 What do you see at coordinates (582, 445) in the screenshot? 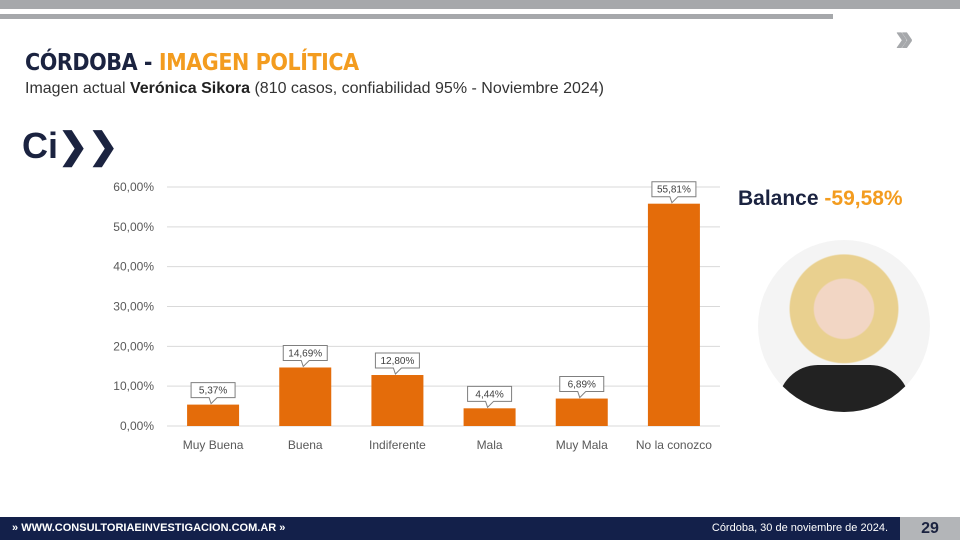
I see `x-tick-label: Muy Mala` at bounding box center [582, 445].